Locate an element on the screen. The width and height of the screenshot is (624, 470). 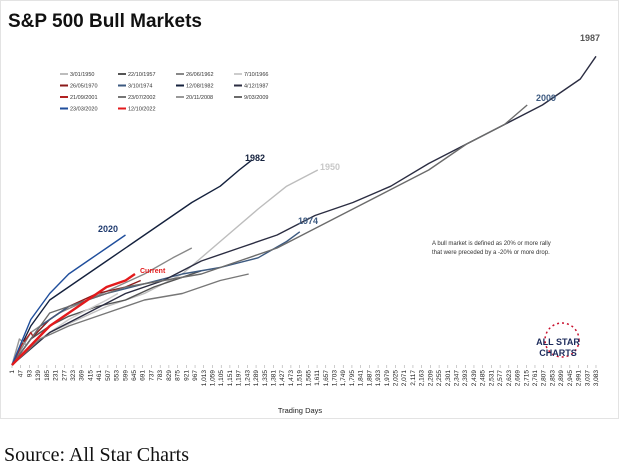
x-tick-label: 231 is located at coordinates (56, 375).